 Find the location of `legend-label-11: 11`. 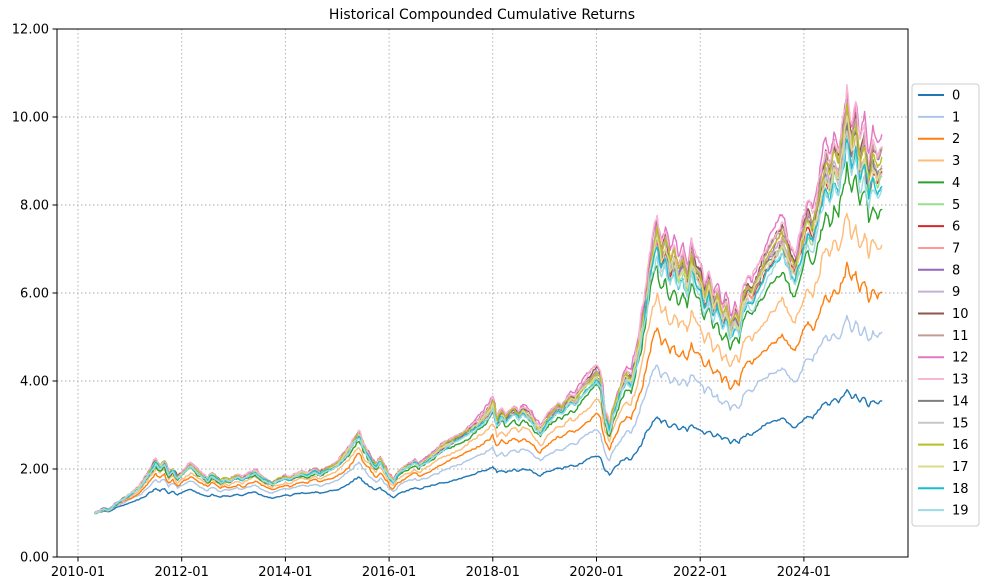

legend-label-11: 11 is located at coordinates (960, 336).